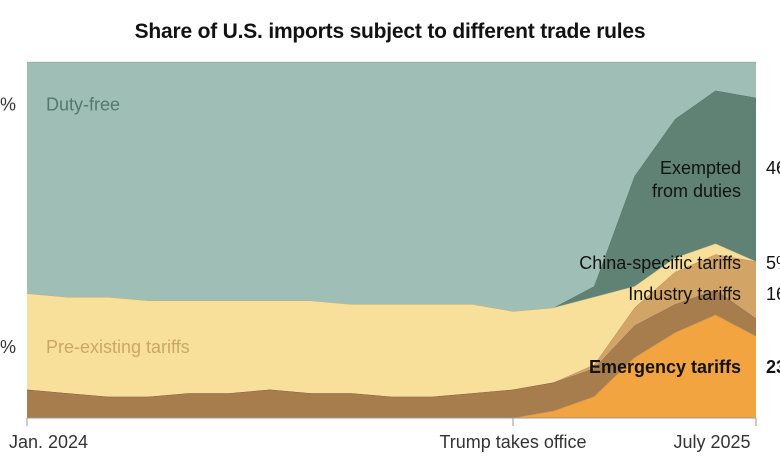 The height and width of the screenshot is (470, 780). Describe the element at coordinates (773, 263) in the screenshot. I see `value-china-specific-tariffs: 5%` at that location.